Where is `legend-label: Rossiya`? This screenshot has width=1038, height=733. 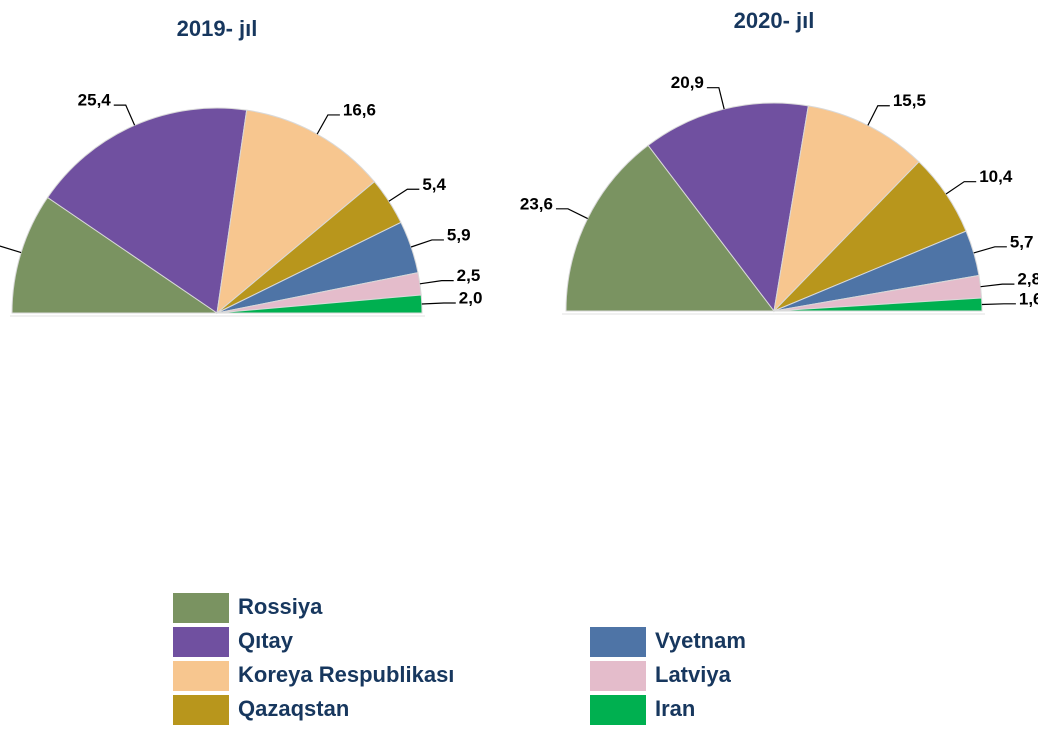
legend-label: Rossiya is located at coordinates (280, 606).